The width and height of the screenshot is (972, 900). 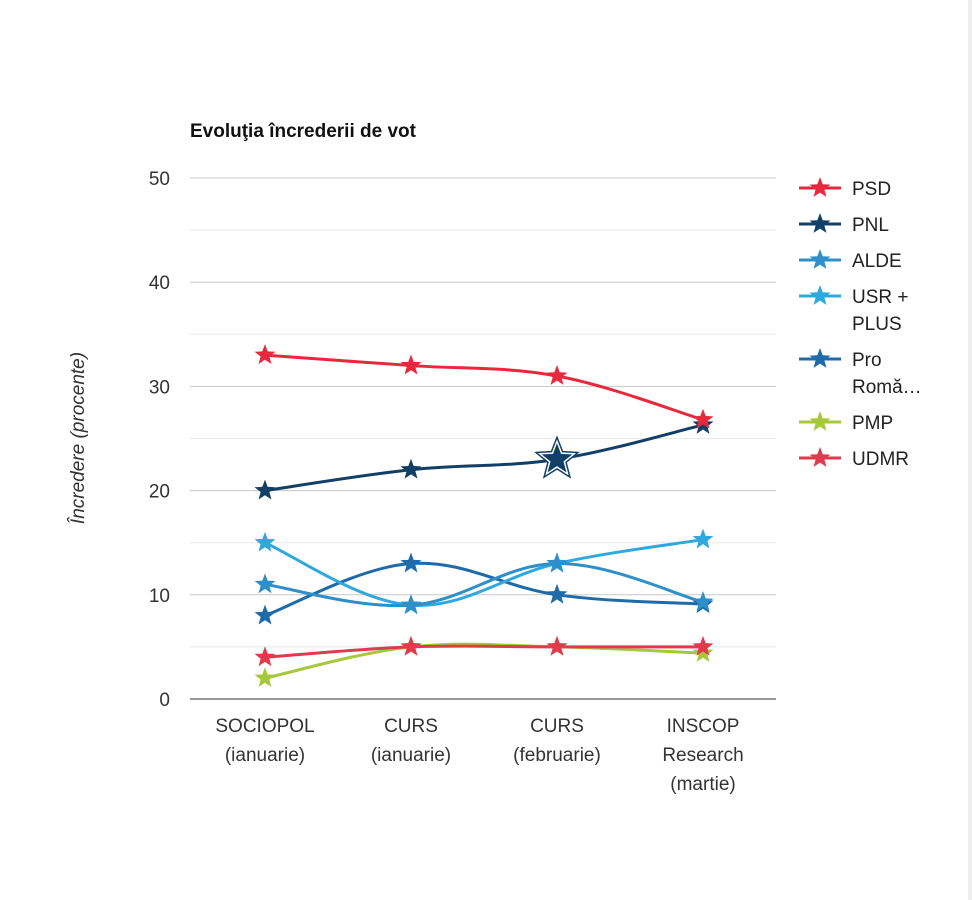 What do you see at coordinates (557, 741) in the screenshot?
I see `x-tick-label: CURS (februarie)` at bounding box center [557, 741].